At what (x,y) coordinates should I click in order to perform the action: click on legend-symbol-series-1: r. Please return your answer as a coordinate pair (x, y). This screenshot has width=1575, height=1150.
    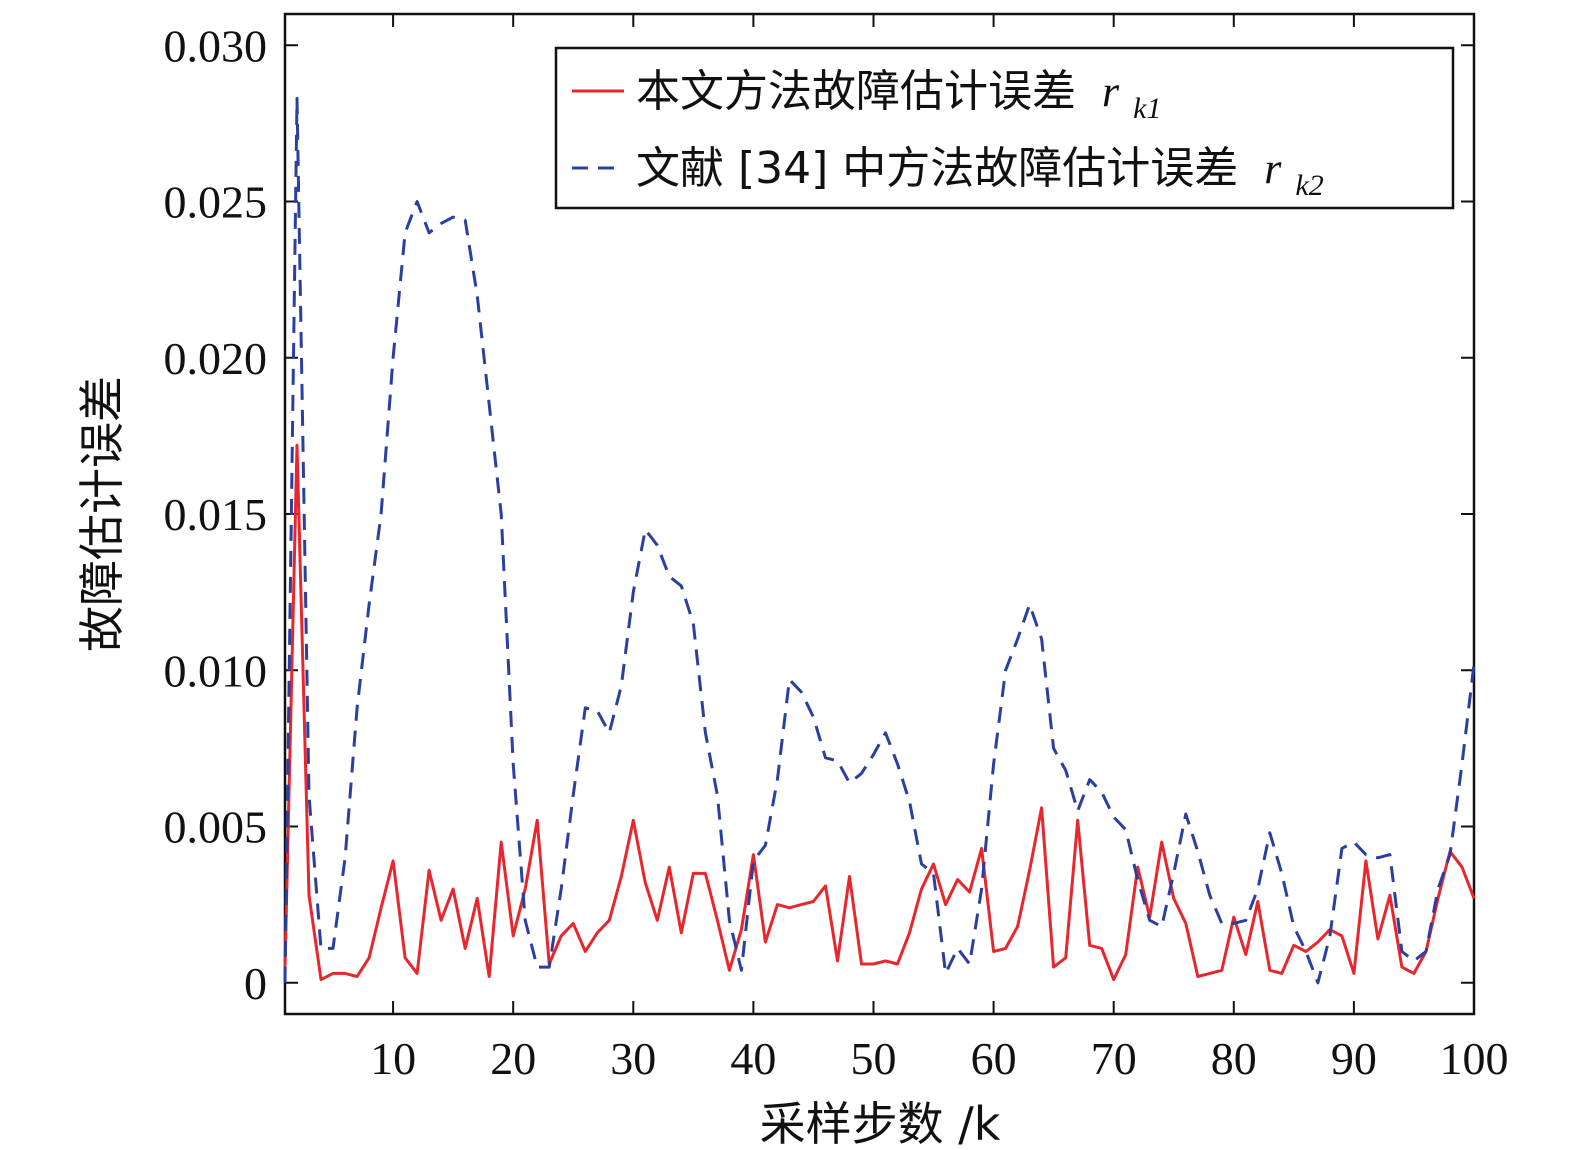
    Looking at the image, I should click on (1111, 91).